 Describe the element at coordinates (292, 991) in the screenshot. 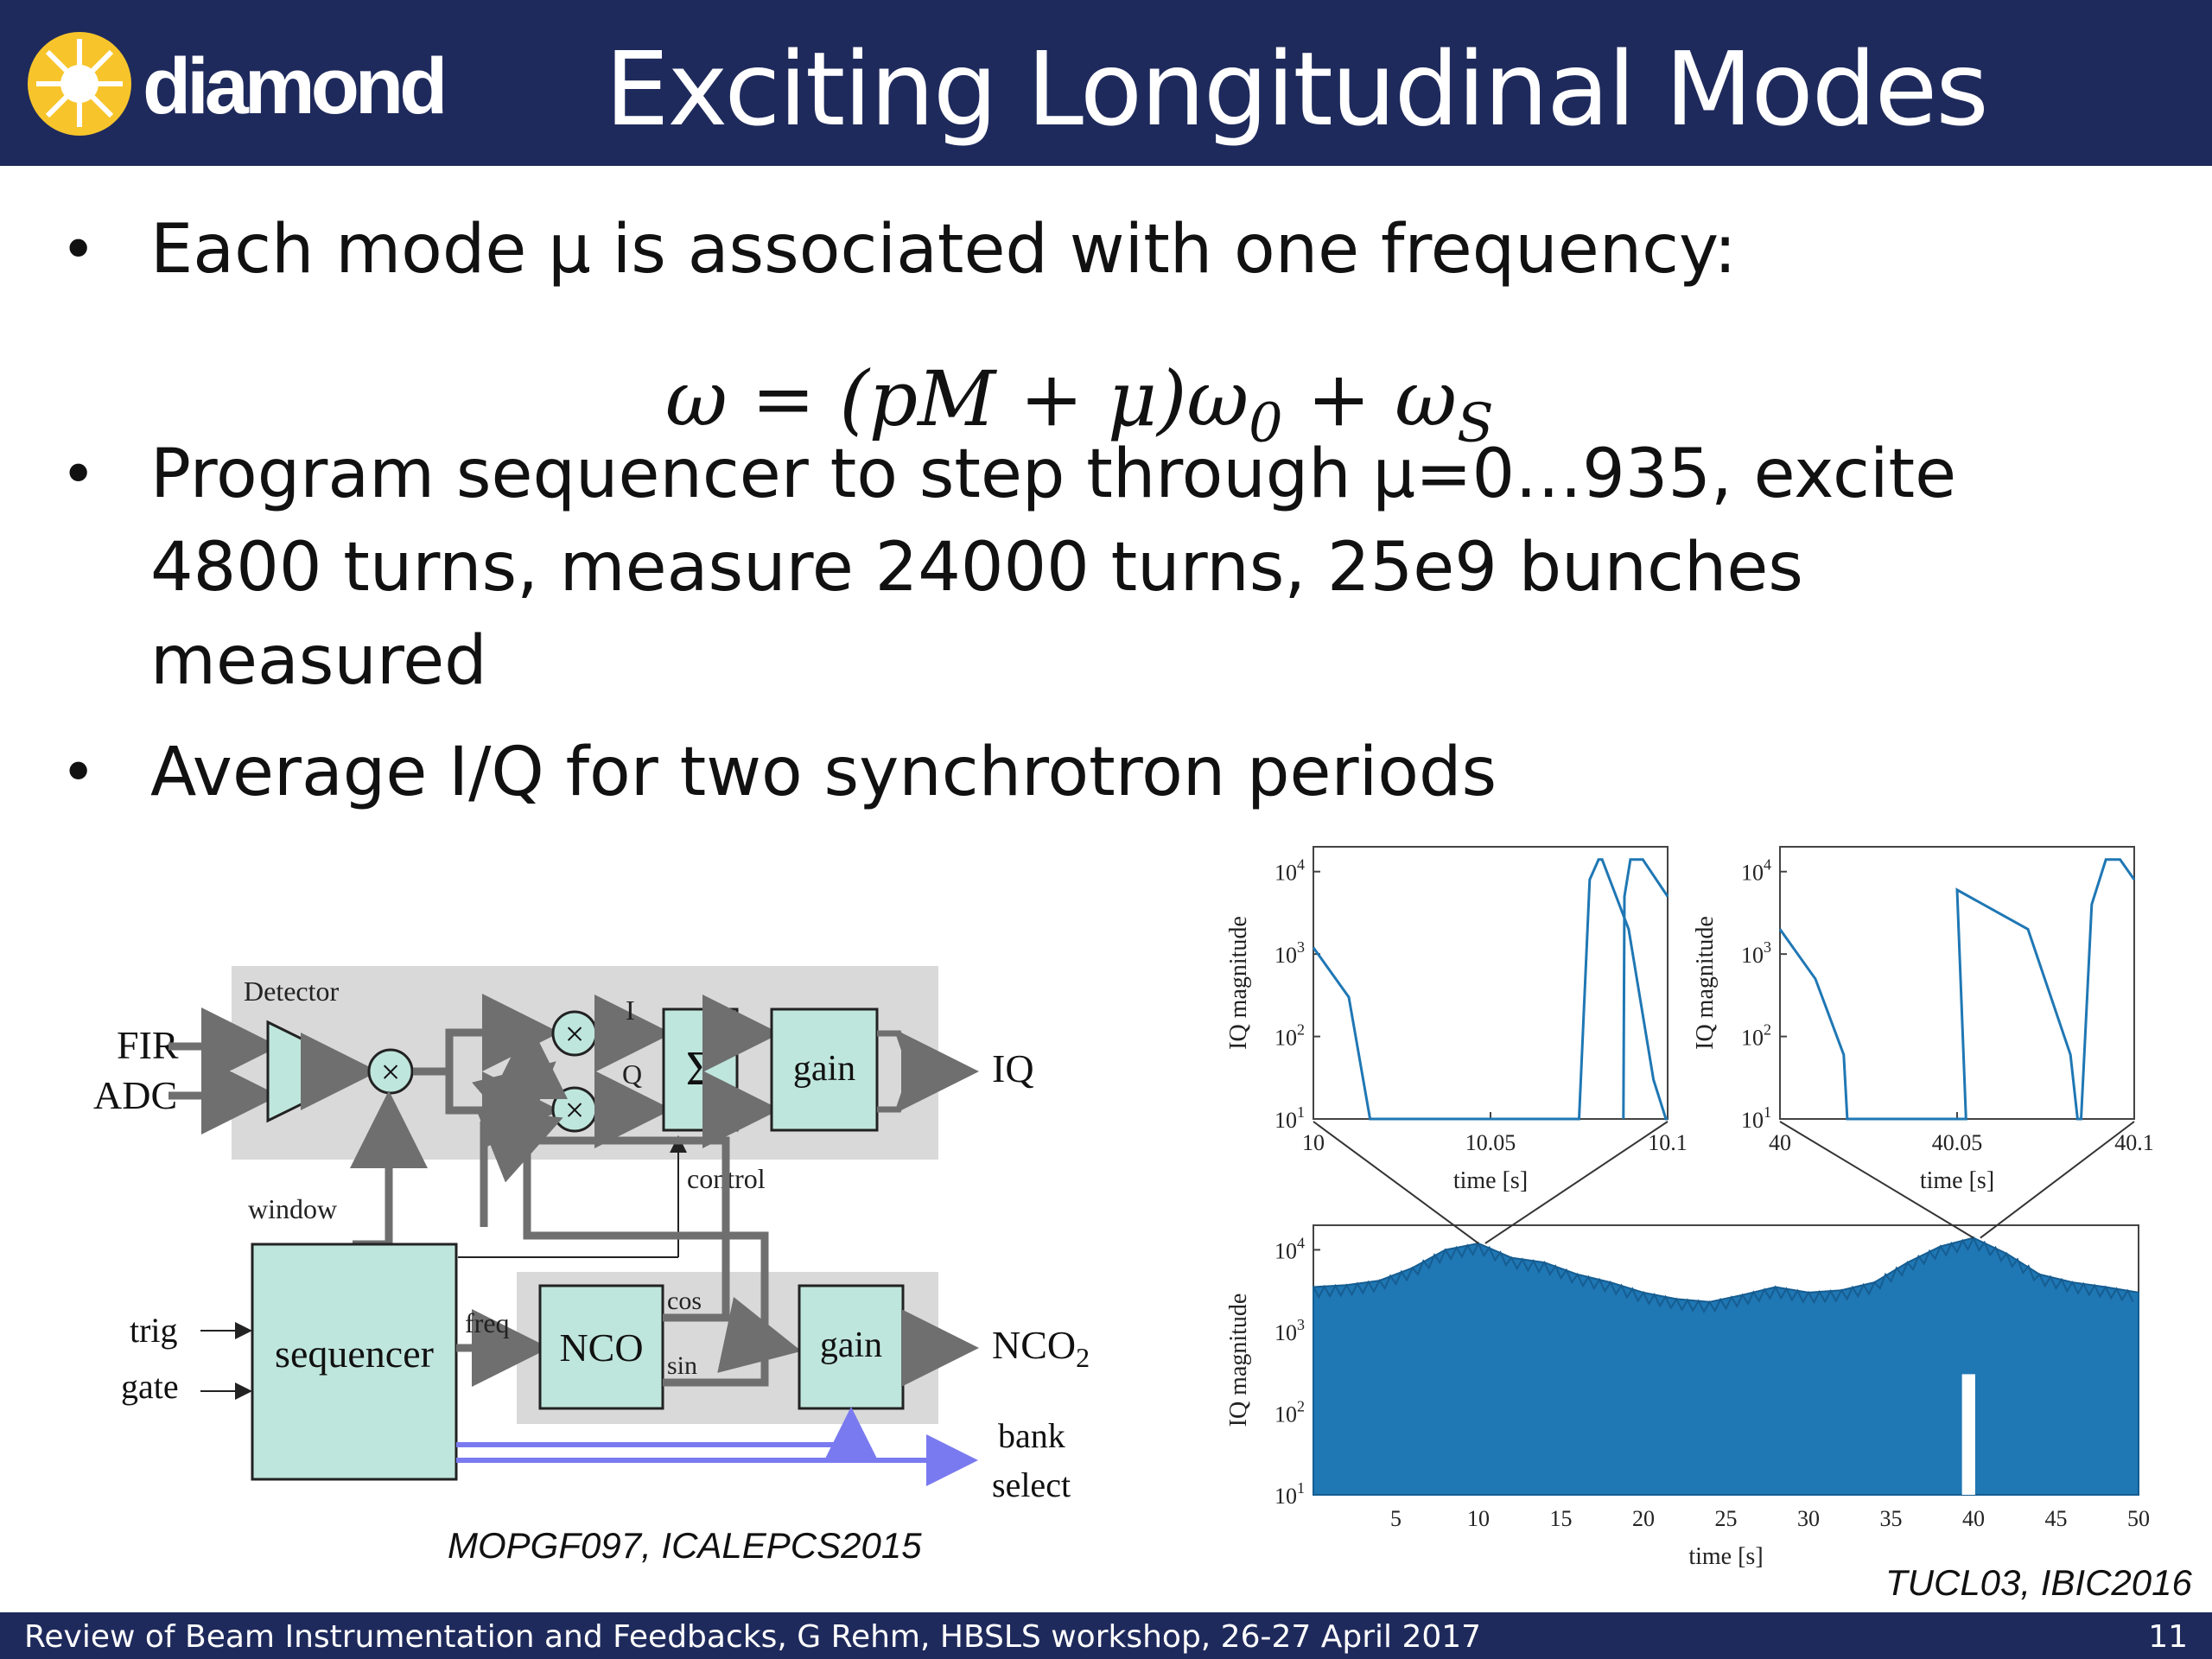

I see `detector-label: Detector` at that location.